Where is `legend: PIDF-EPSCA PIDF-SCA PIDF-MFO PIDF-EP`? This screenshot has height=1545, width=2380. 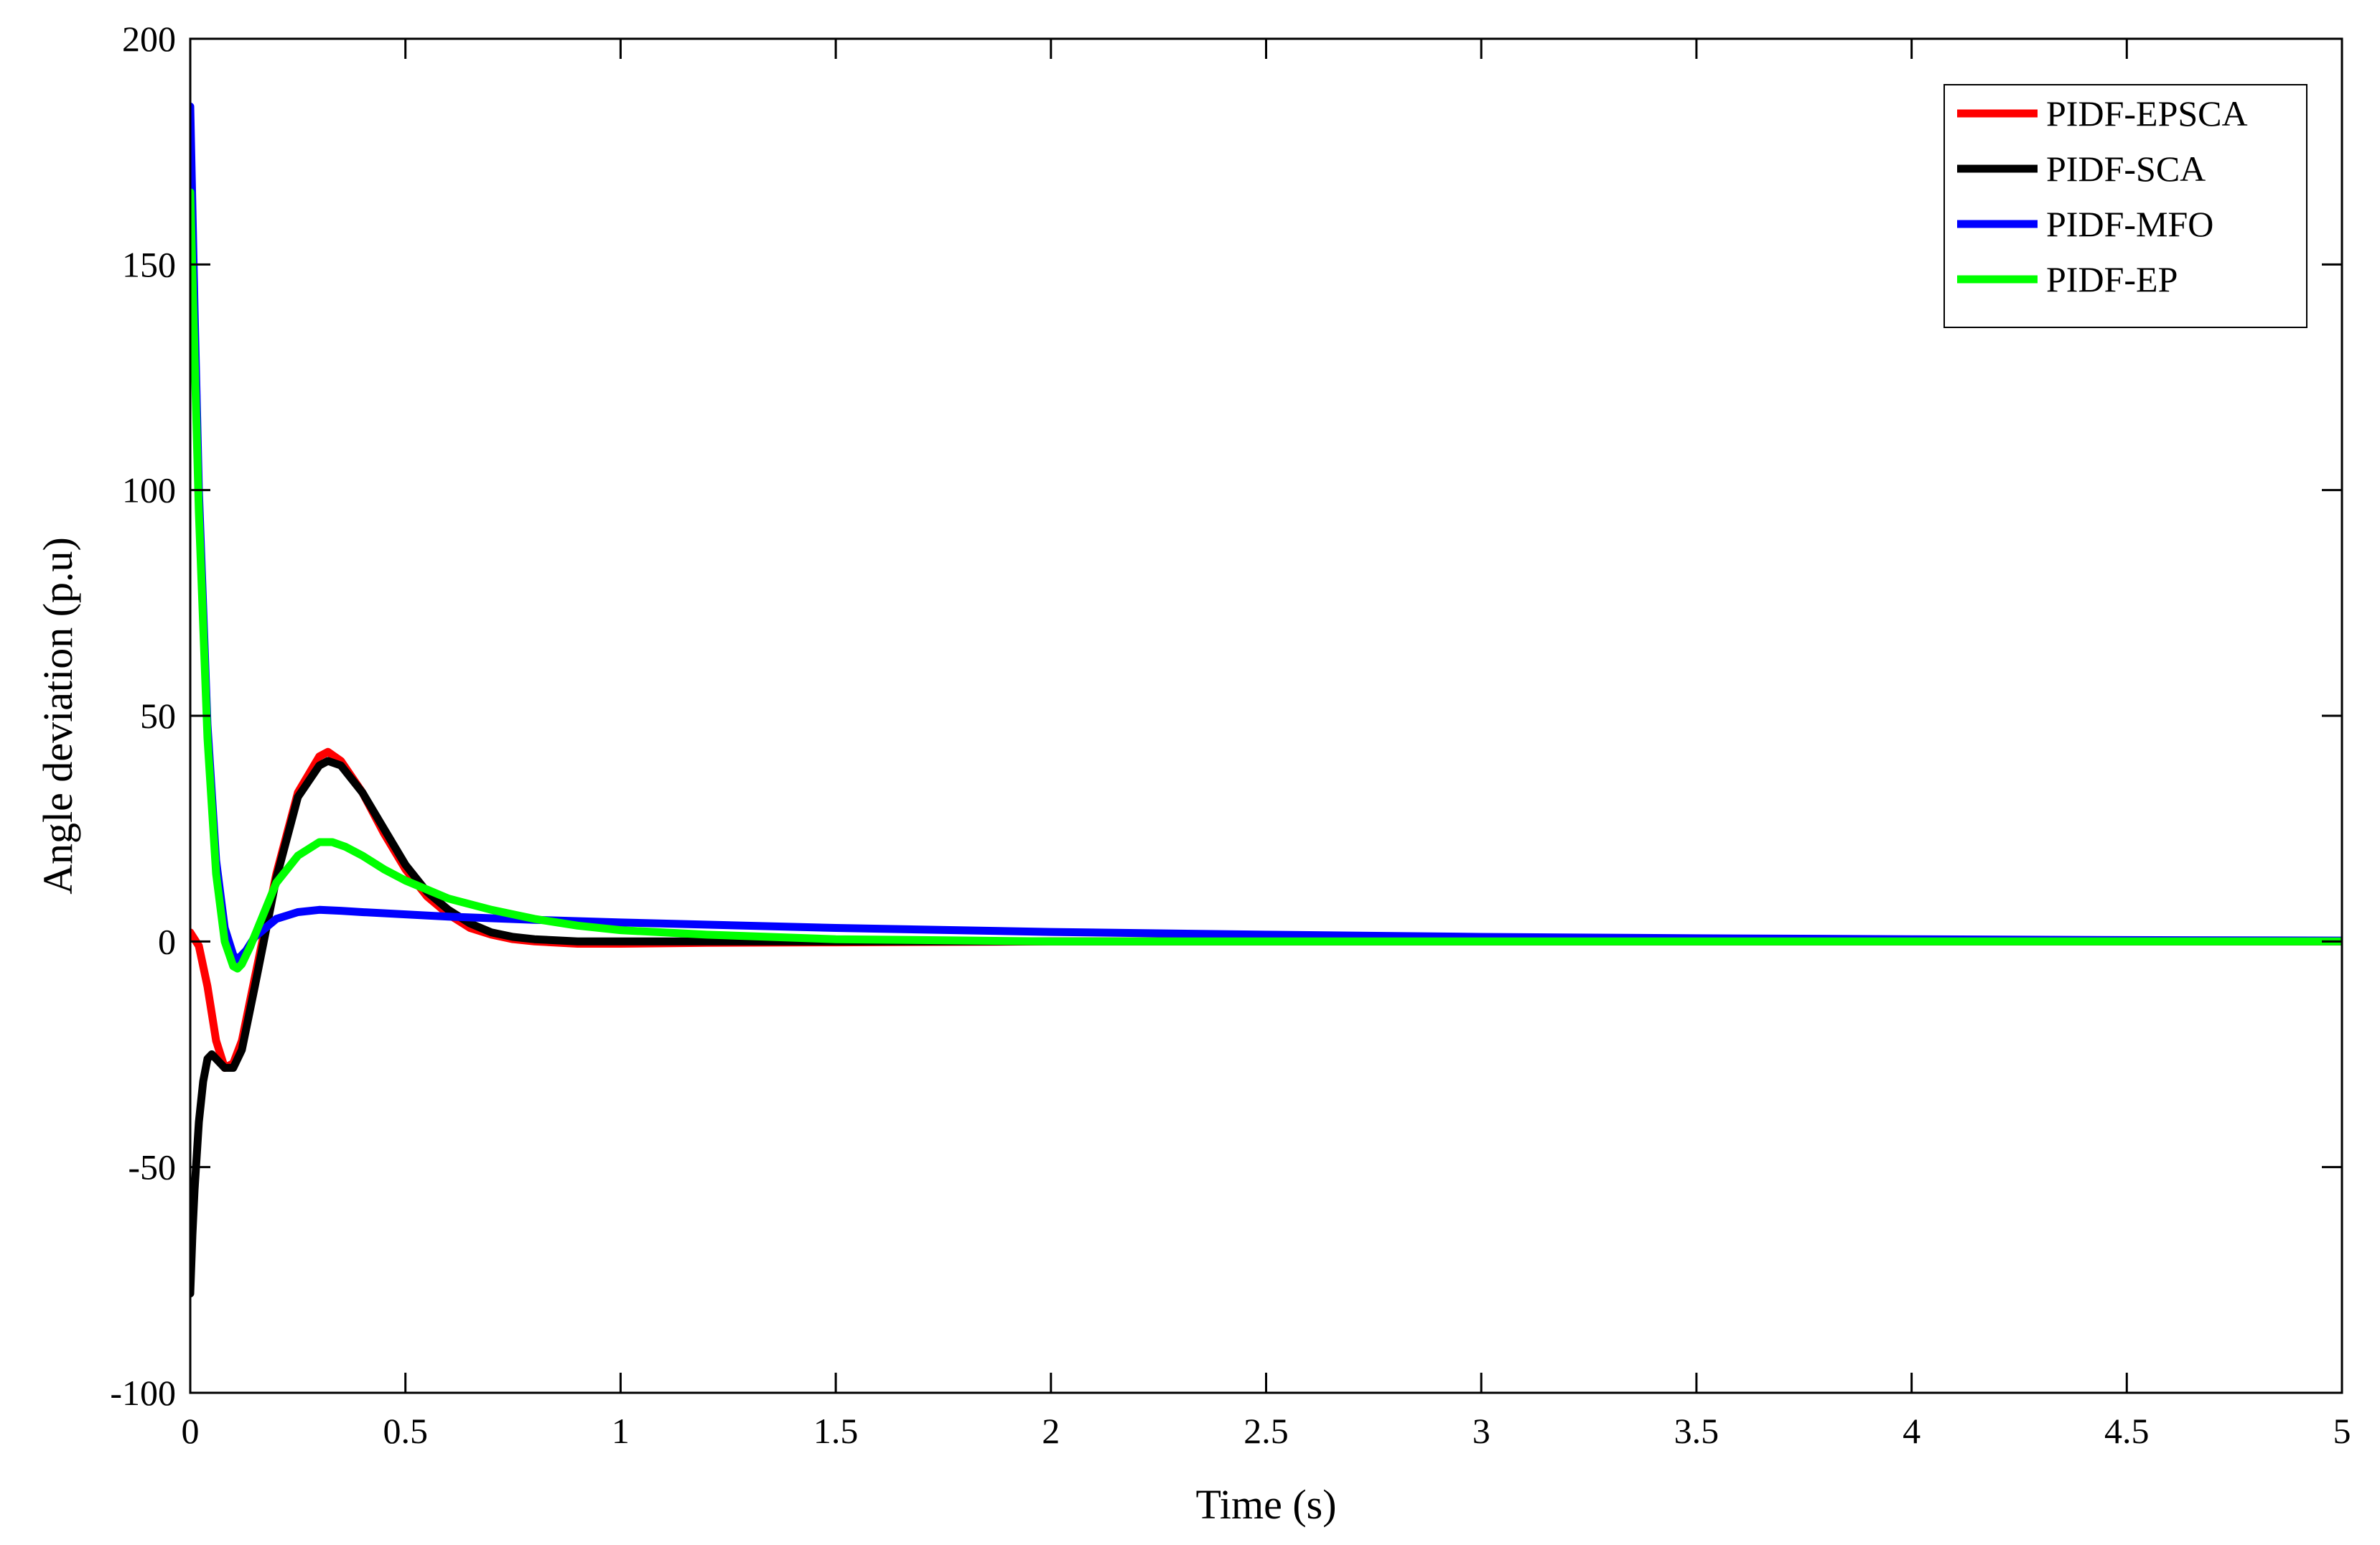
legend: PIDF-EPSCA PIDF-SCA PIDF-MFO PIDF-EP is located at coordinates (2125, 206).